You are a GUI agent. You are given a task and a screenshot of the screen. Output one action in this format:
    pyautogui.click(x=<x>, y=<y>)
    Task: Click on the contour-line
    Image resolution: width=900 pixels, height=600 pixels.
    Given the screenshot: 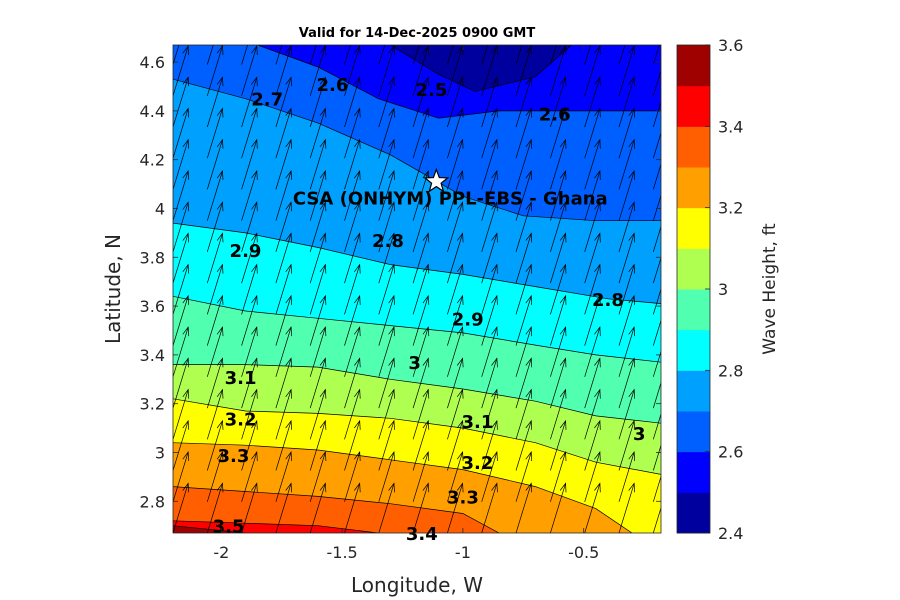 What is the action you would take?
    pyautogui.click(x=276, y=526)
    